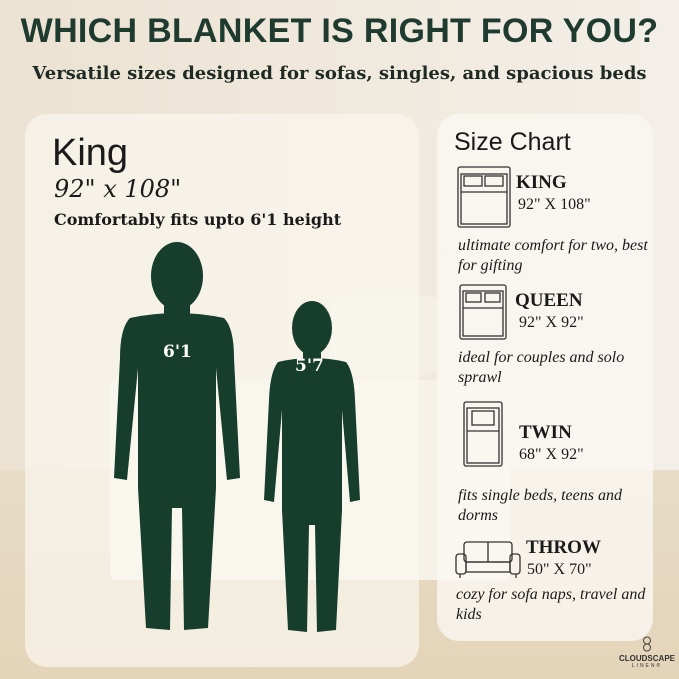  What do you see at coordinates (198, 219) in the screenshot?
I see `featured-fit-text: Comfortably fits upto 6'1 height` at bounding box center [198, 219].